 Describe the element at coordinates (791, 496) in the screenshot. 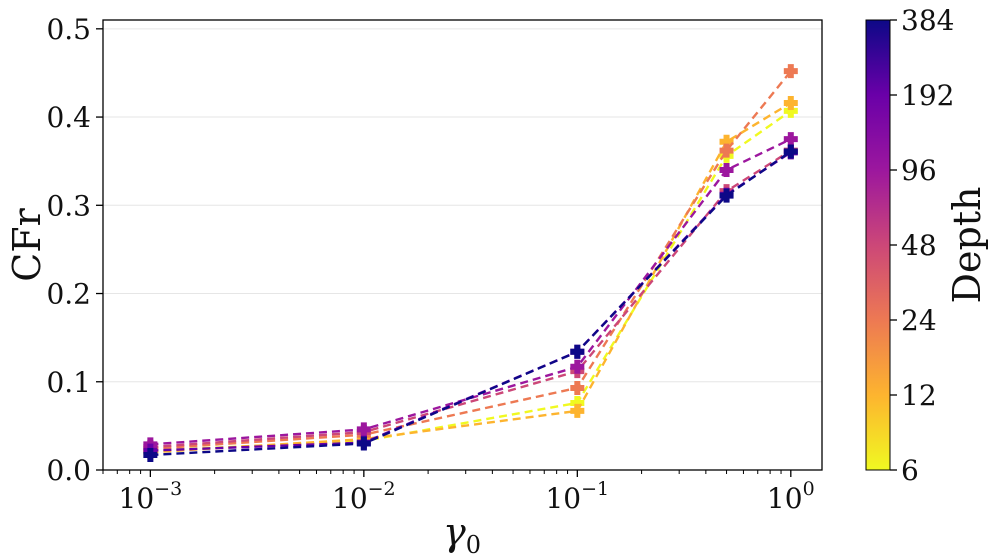

I see `x-tick-label: 10⁰` at that location.